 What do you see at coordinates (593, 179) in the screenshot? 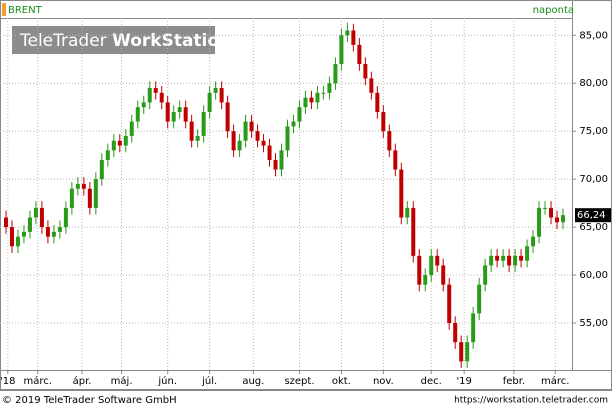
I see `y-tick-label: 70,00` at bounding box center [593, 179].